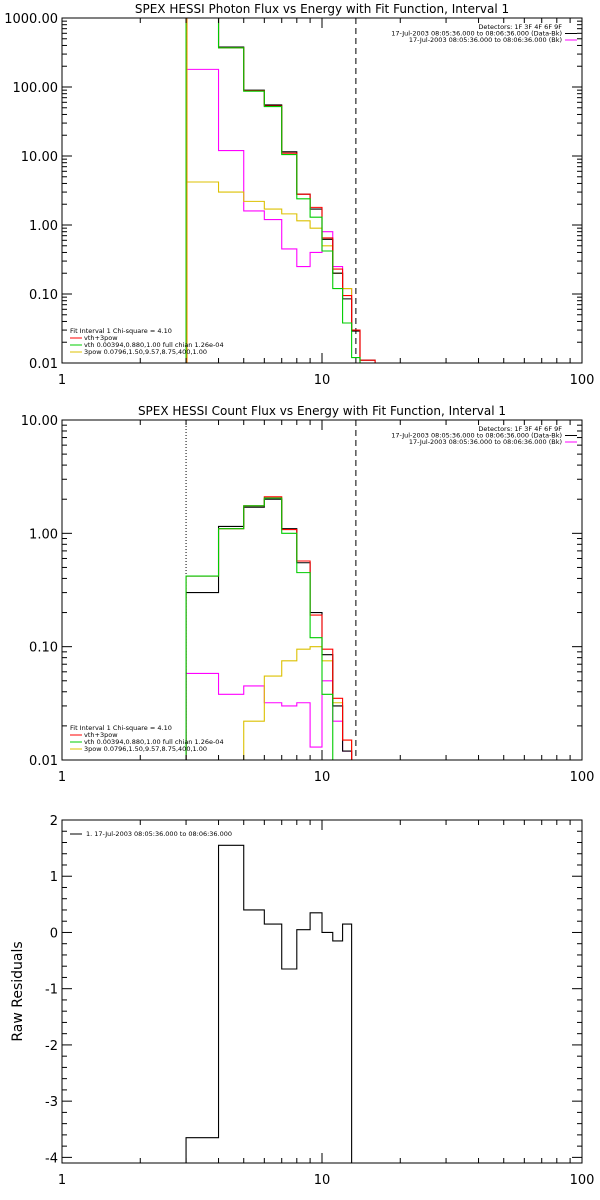 The image size is (600, 1200). What do you see at coordinates (51, 1102) in the screenshot?
I see `y-tick-label: -3` at bounding box center [51, 1102].